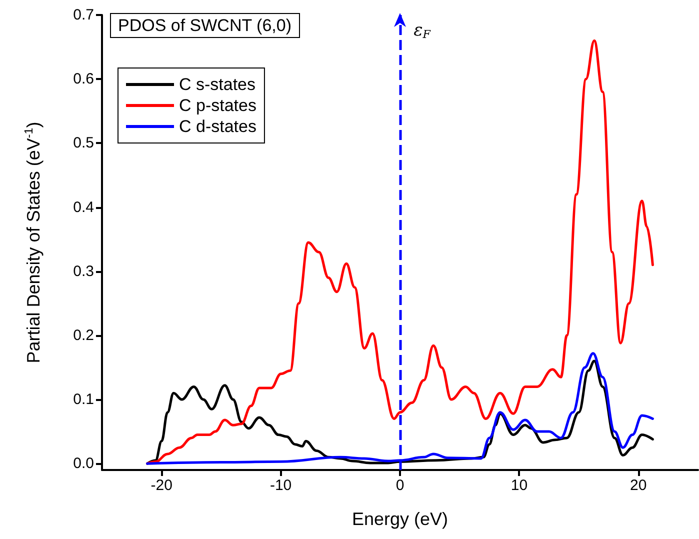 This screenshot has width=699, height=539. Describe the element at coordinates (217, 105) in the screenshot. I see `legend-label: C p-states` at that location.